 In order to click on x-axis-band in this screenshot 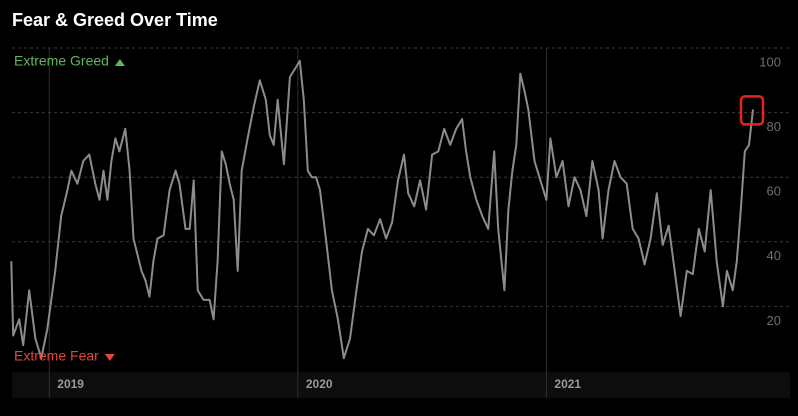, I will do `click(401, 385)`.